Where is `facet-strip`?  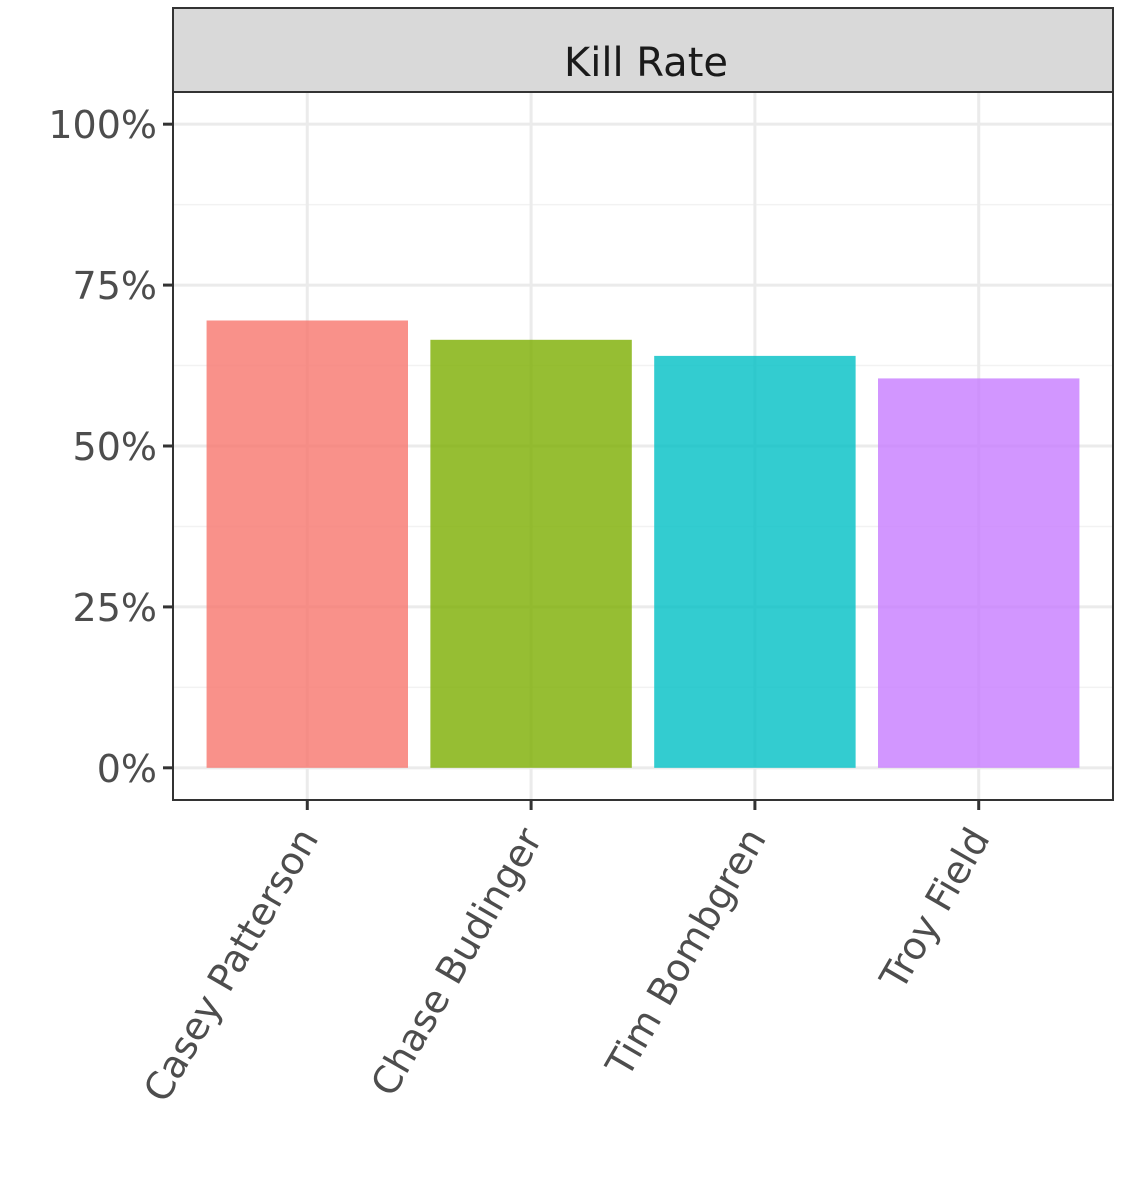 facet-strip is located at coordinates (643, 50).